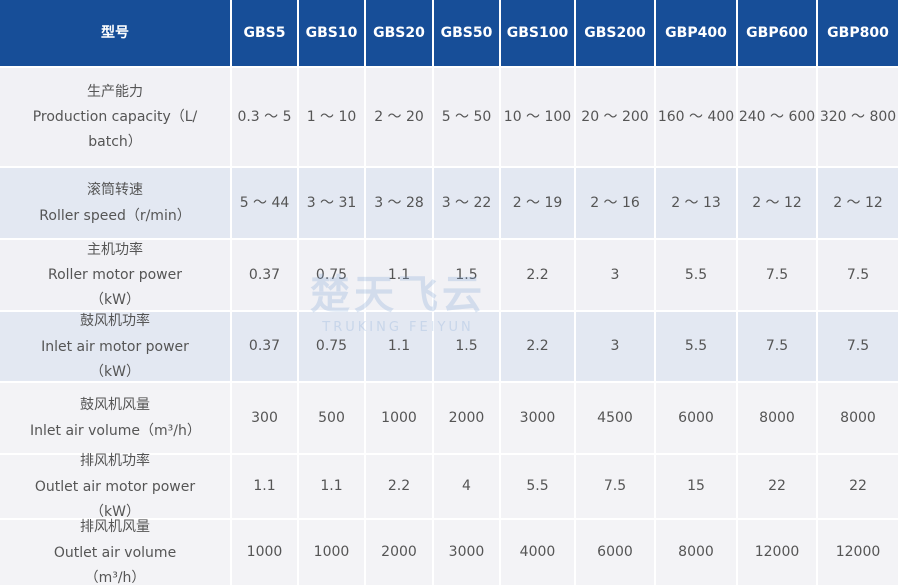  What do you see at coordinates (697, 118) in the screenshot?
I see `value-cell: 160 ～ 400` at bounding box center [697, 118].